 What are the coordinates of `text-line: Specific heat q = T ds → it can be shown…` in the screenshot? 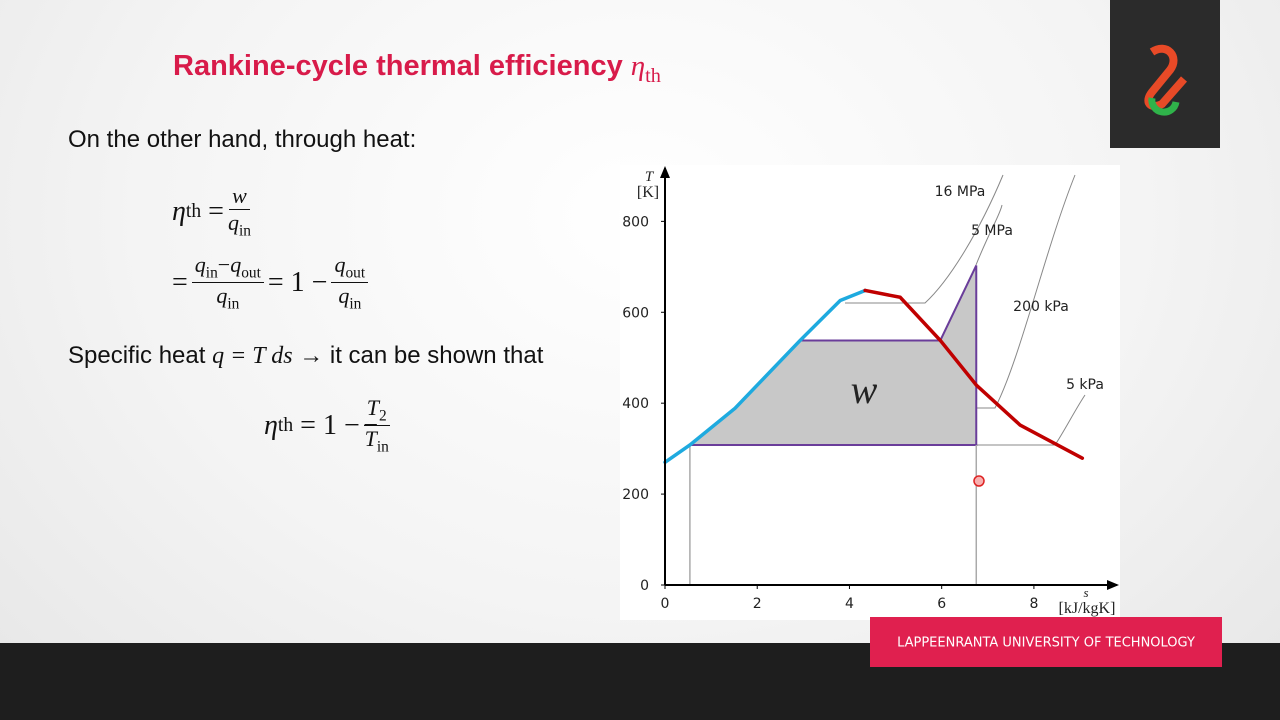 It's located at (305, 356).